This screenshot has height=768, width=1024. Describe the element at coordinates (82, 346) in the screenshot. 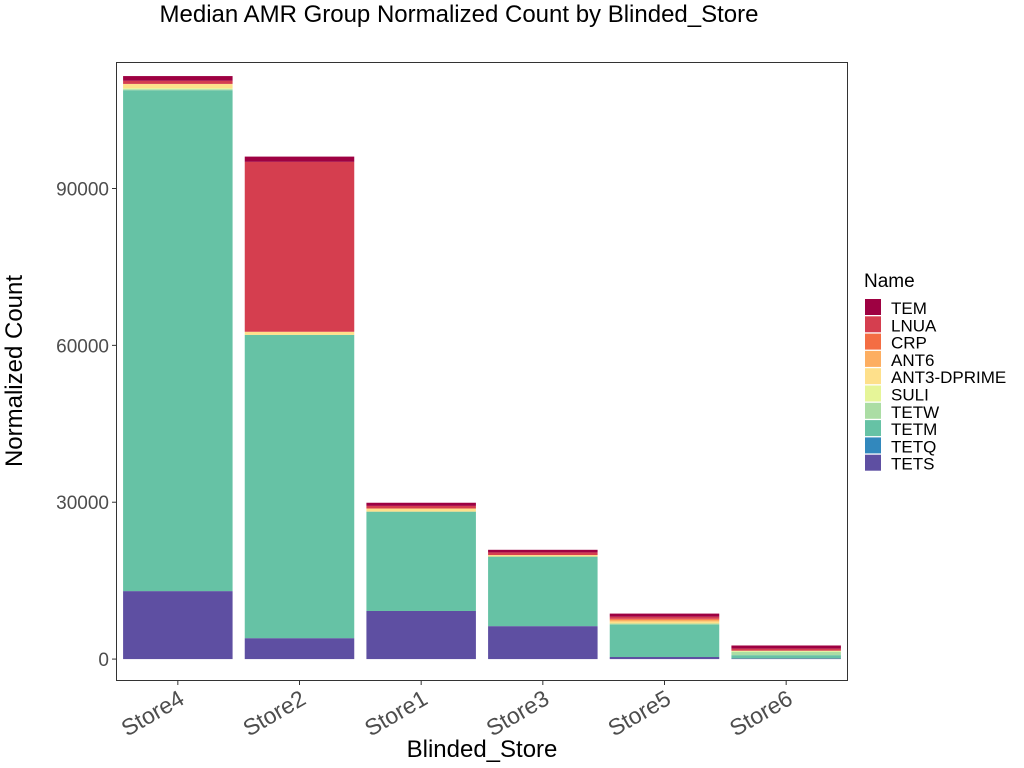

I see `y-tick-label: 60000` at that location.